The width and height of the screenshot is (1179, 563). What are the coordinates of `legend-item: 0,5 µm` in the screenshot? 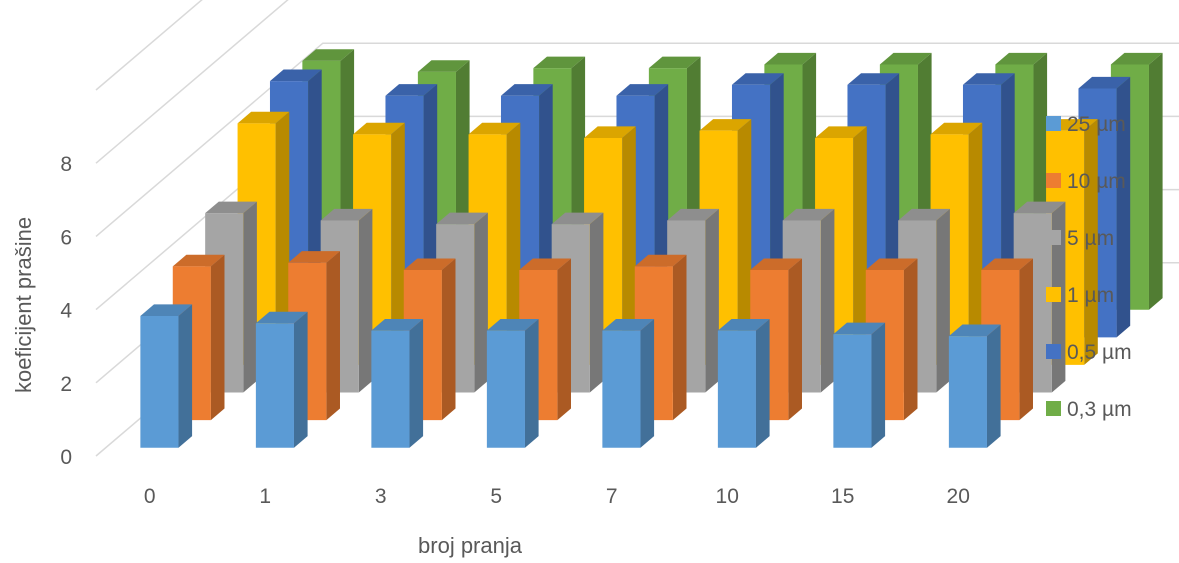 It's located at (1089, 352).